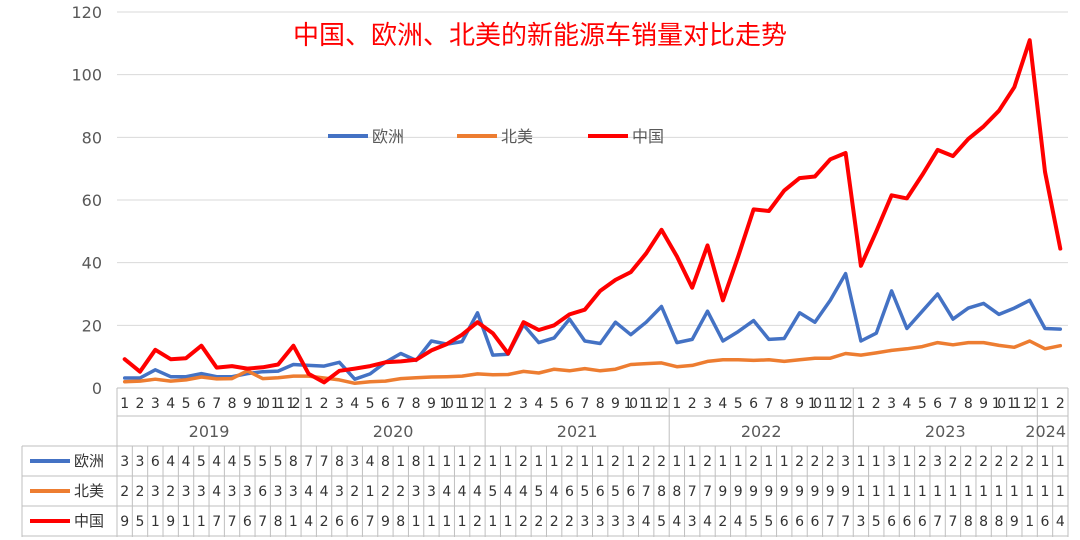 Image resolution: width=1080 pixels, height=540 pixels. Describe the element at coordinates (388, 136) in the screenshot. I see `legend-label: 欧洲` at that location.